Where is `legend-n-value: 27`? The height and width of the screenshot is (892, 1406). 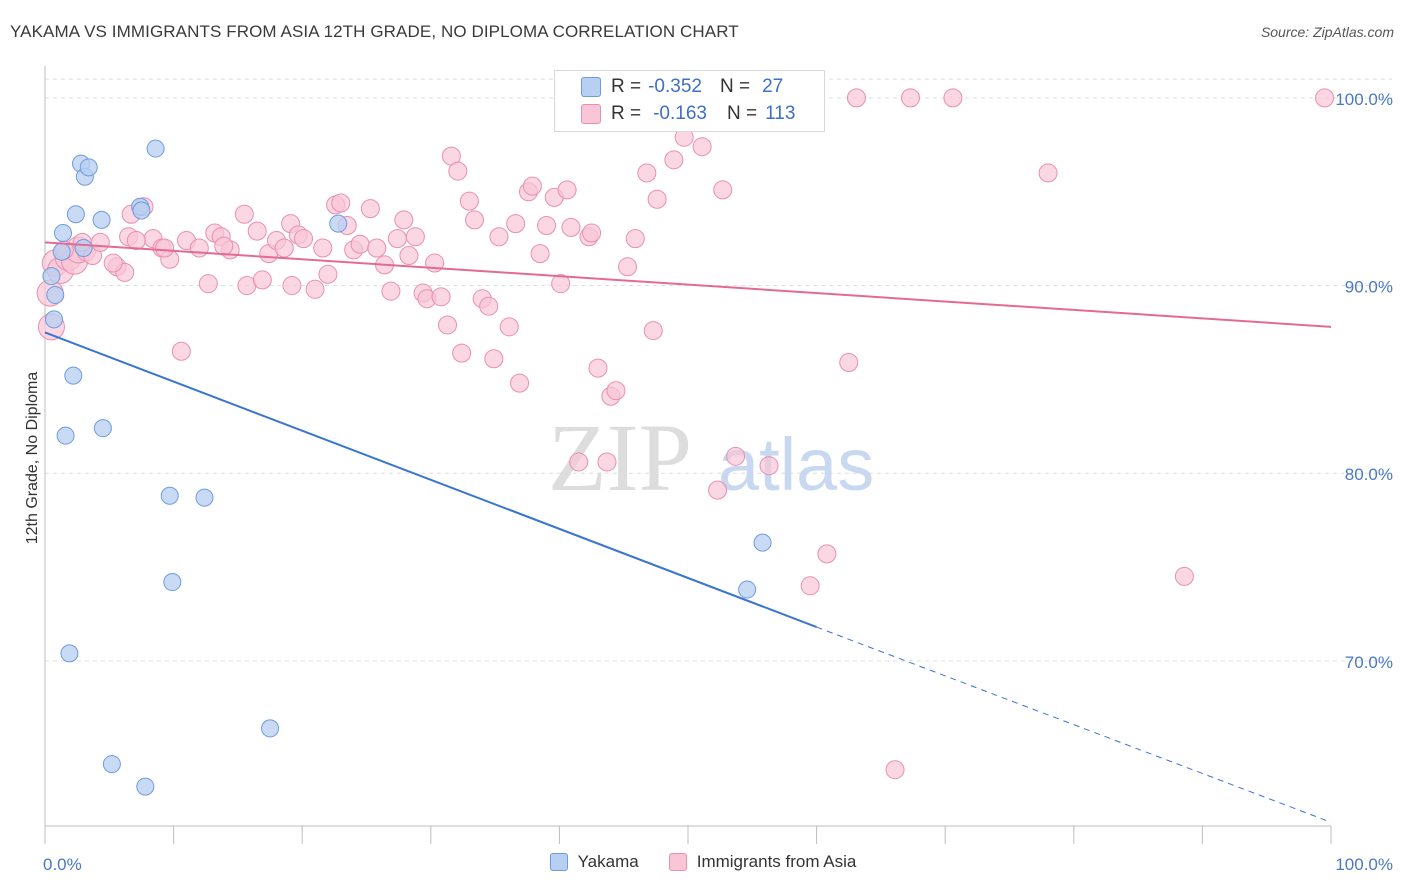
legend-n-value: 27 is located at coordinates (773, 86).